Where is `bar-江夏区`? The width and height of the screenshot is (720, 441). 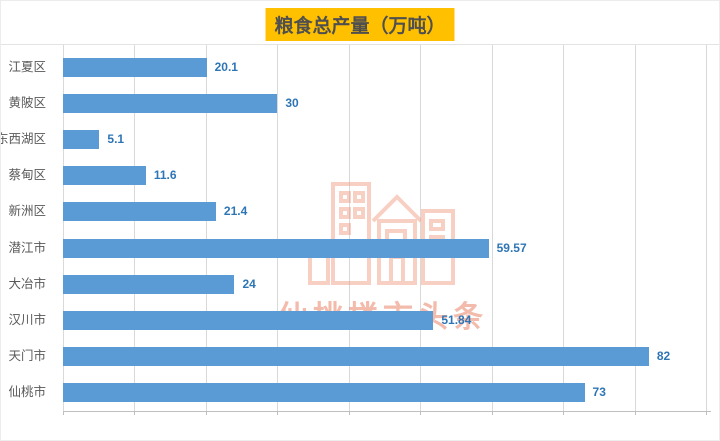
bar-江夏区 is located at coordinates (135, 67).